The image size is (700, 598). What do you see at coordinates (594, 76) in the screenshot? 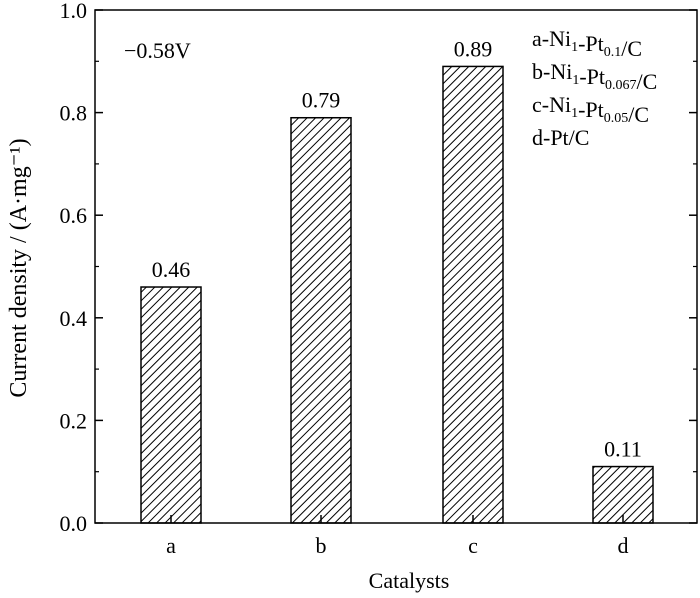
I see `legend-entry-1: b-Ni1-Pt0.067/C` at bounding box center [594, 76].